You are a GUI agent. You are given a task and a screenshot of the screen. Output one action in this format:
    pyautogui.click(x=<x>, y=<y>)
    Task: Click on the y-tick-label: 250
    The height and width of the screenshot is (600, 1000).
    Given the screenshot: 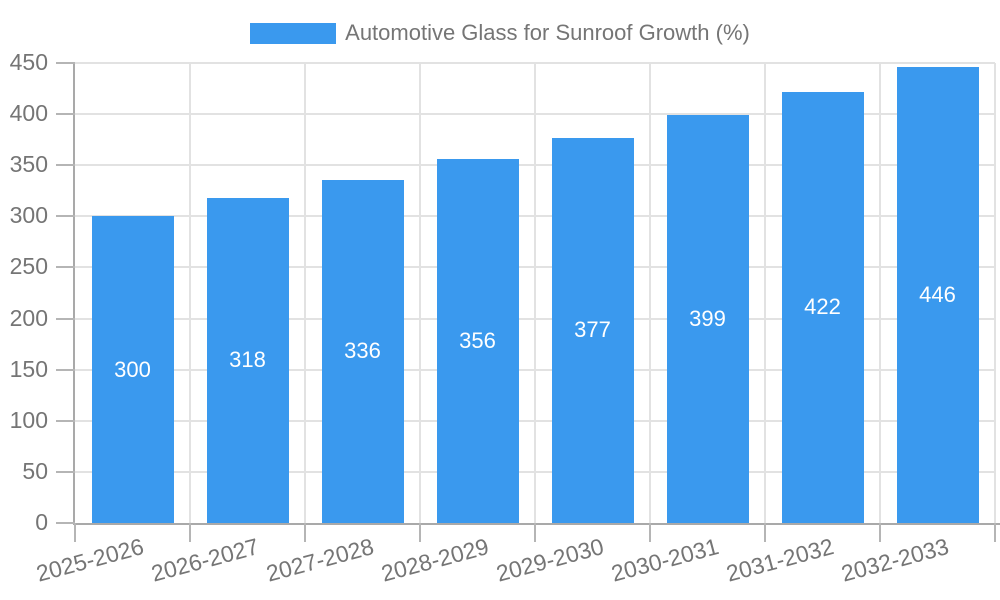 What is the action you would take?
    pyautogui.click(x=28, y=266)
    